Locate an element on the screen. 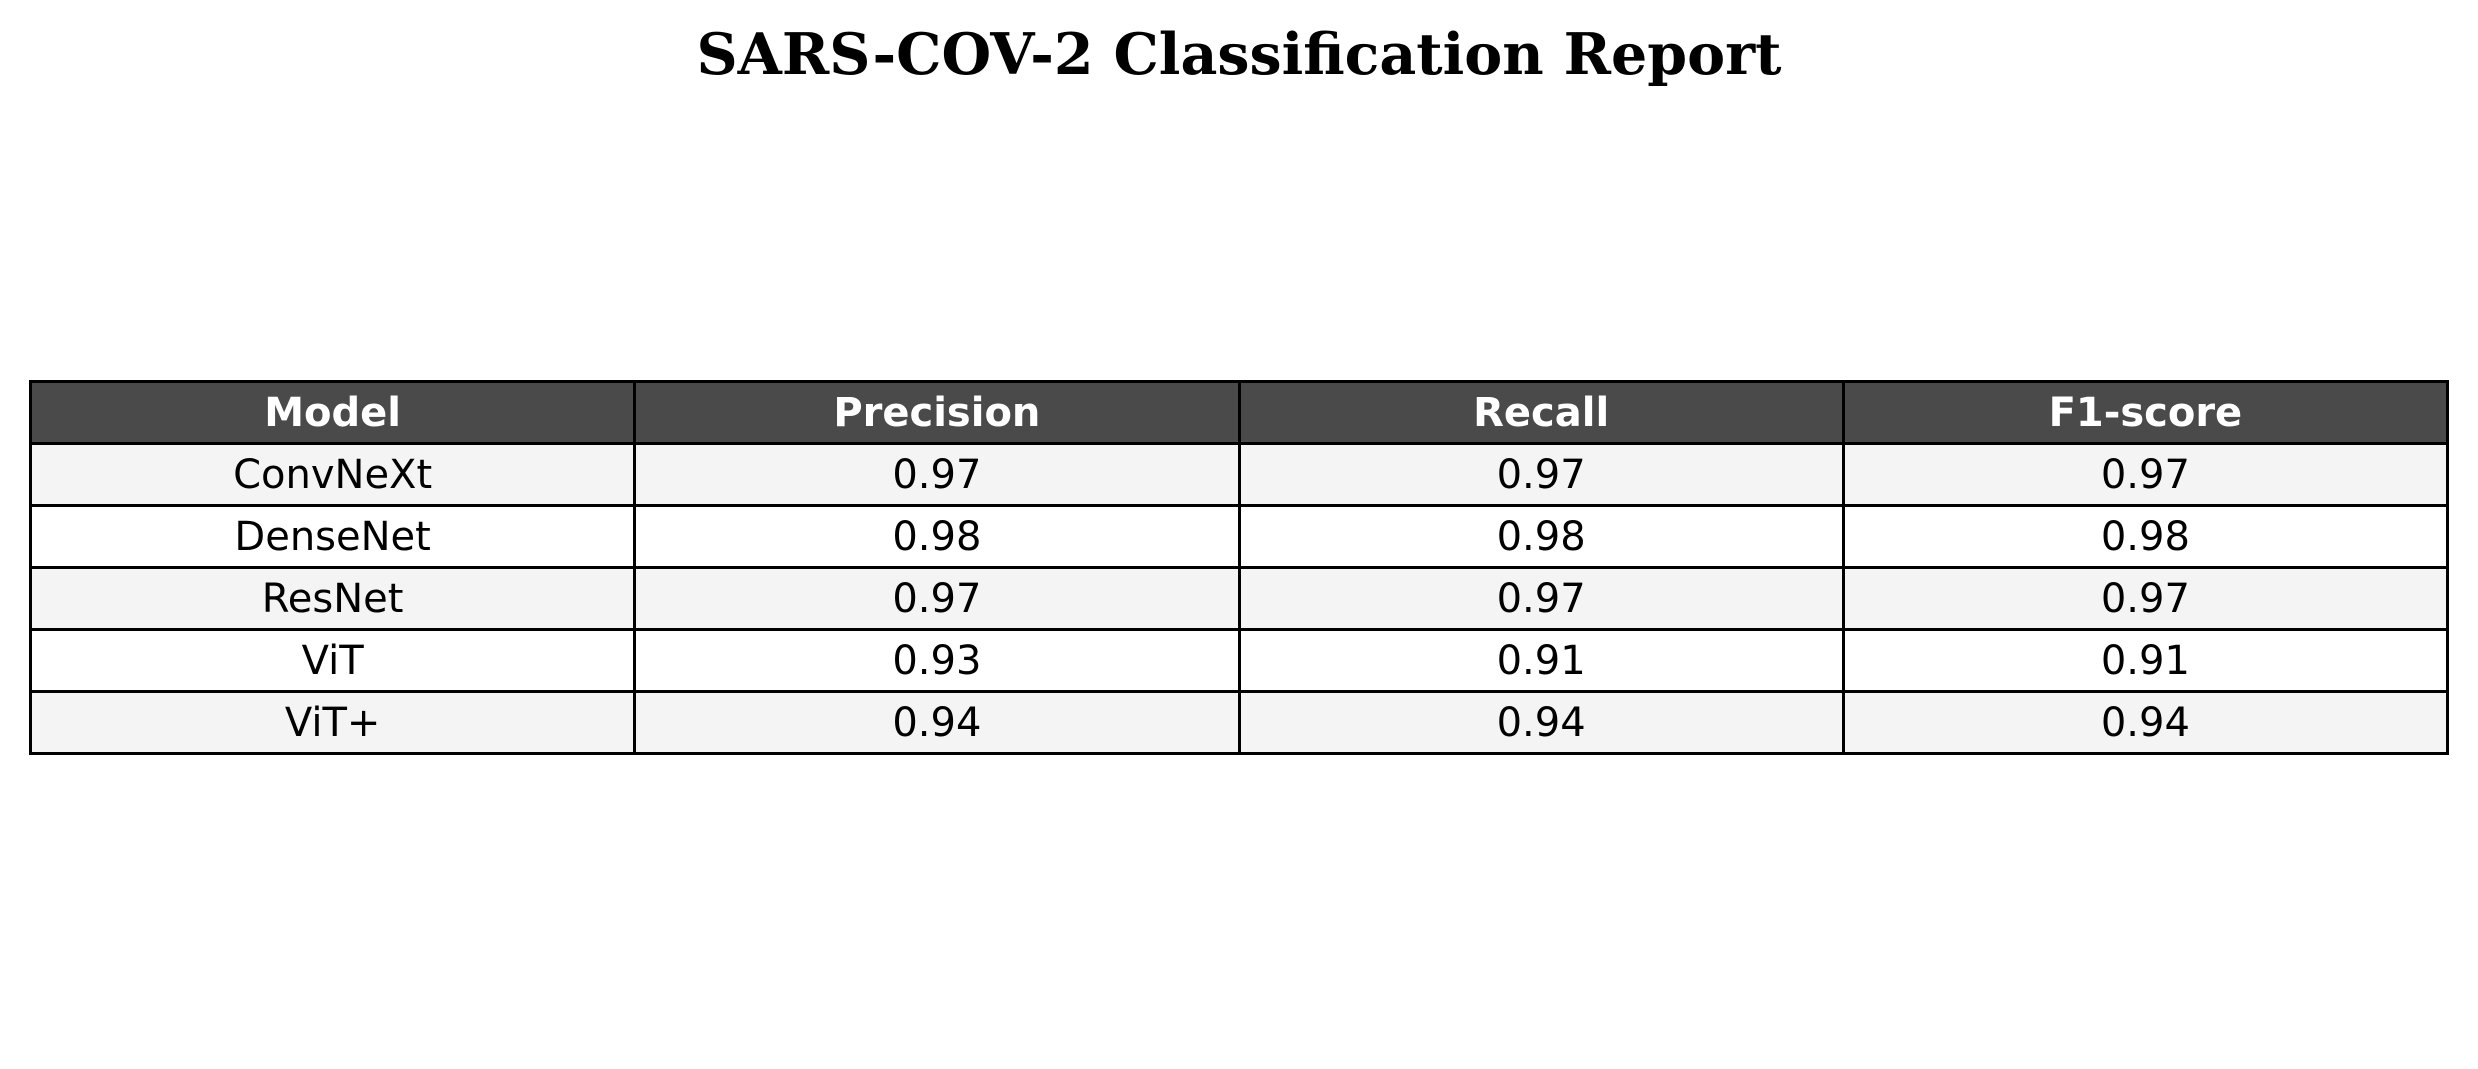 The image size is (2478, 1069). table-row: ViT 0.93 0.91 0.91 is located at coordinates (1239, 660).